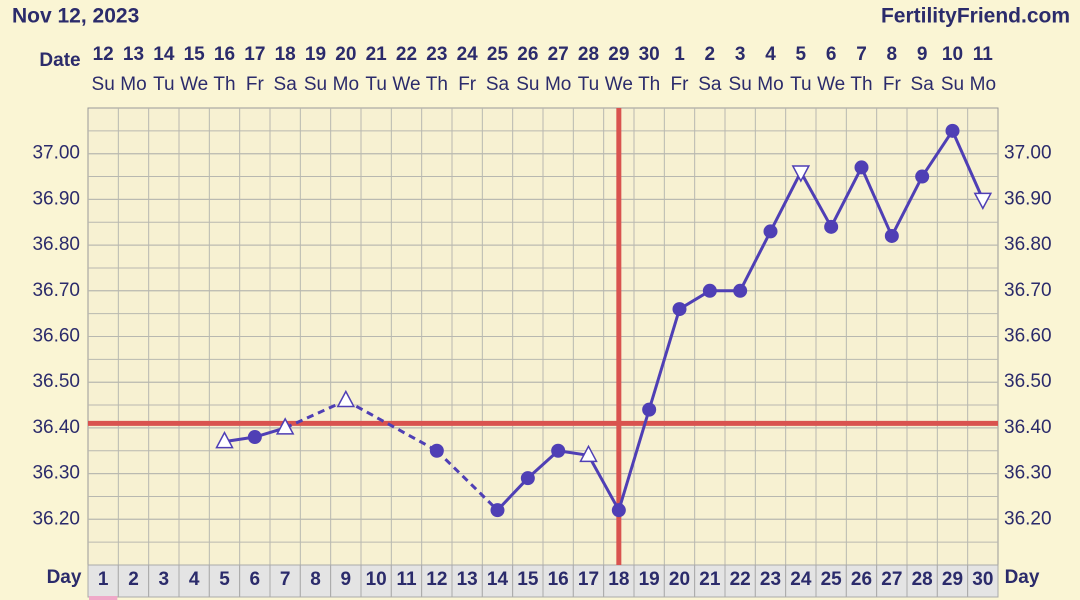  What do you see at coordinates (1028, 381) in the screenshot?
I see `y-tick-label-right: 36.50` at bounding box center [1028, 381].